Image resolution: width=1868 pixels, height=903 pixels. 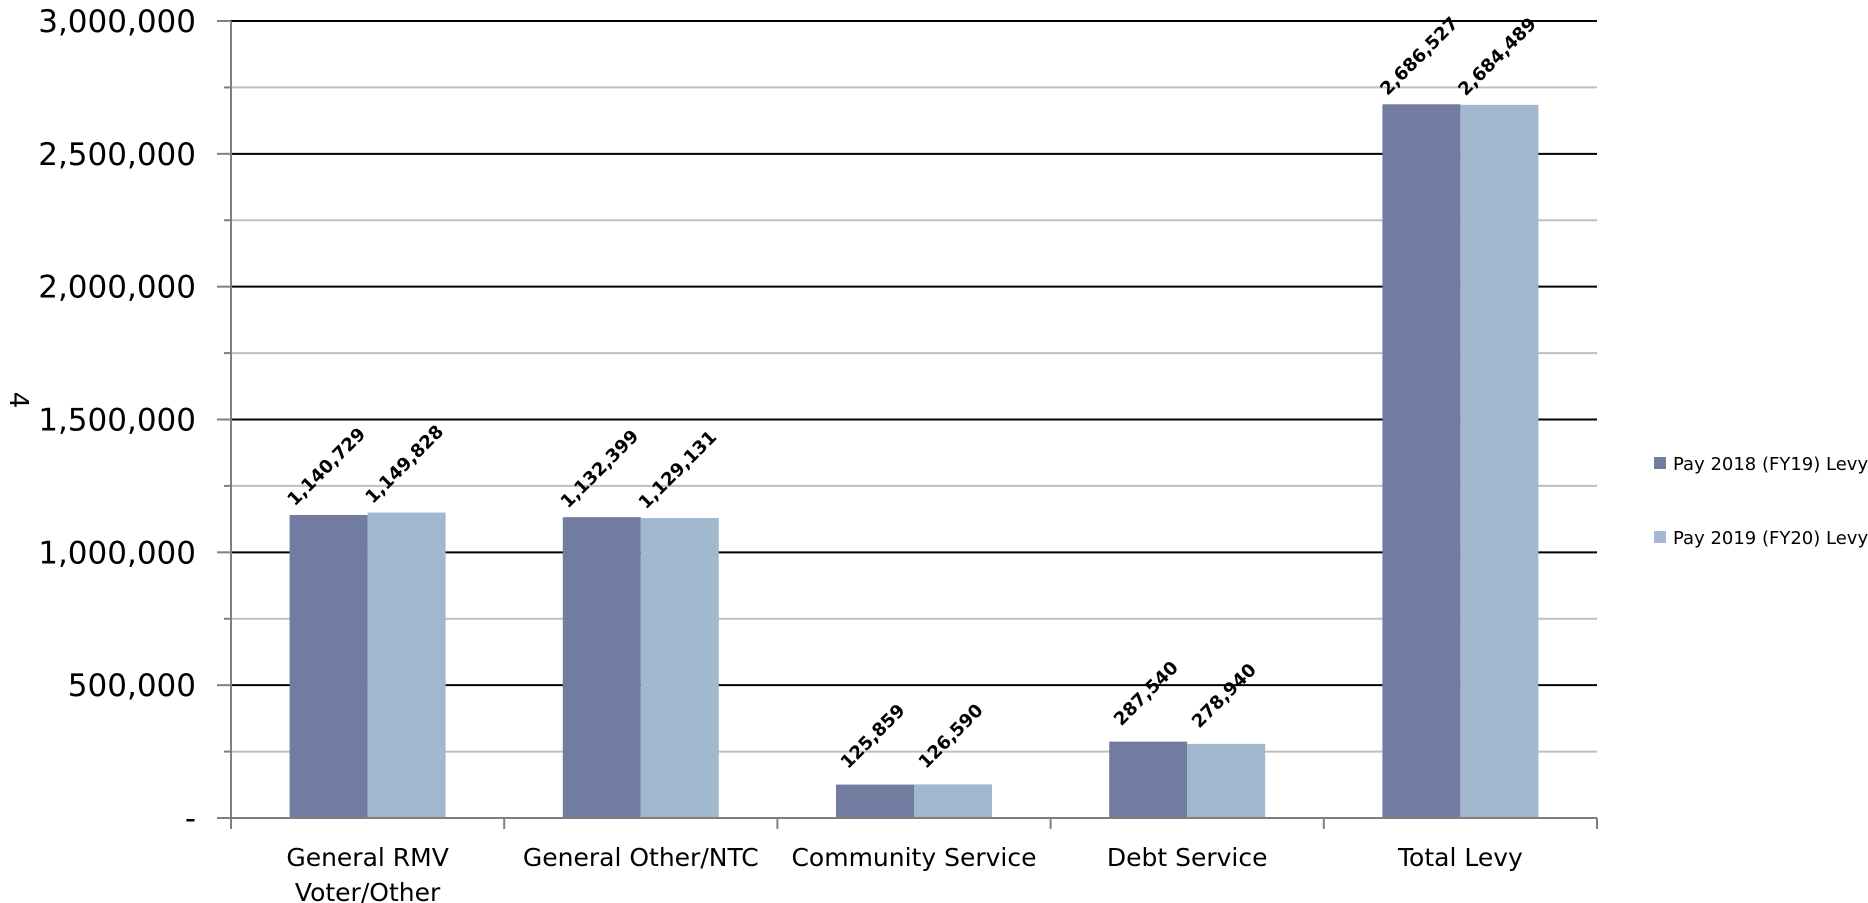 I want to click on y-tick-label: 3,000,000, so click(x=117, y=22).